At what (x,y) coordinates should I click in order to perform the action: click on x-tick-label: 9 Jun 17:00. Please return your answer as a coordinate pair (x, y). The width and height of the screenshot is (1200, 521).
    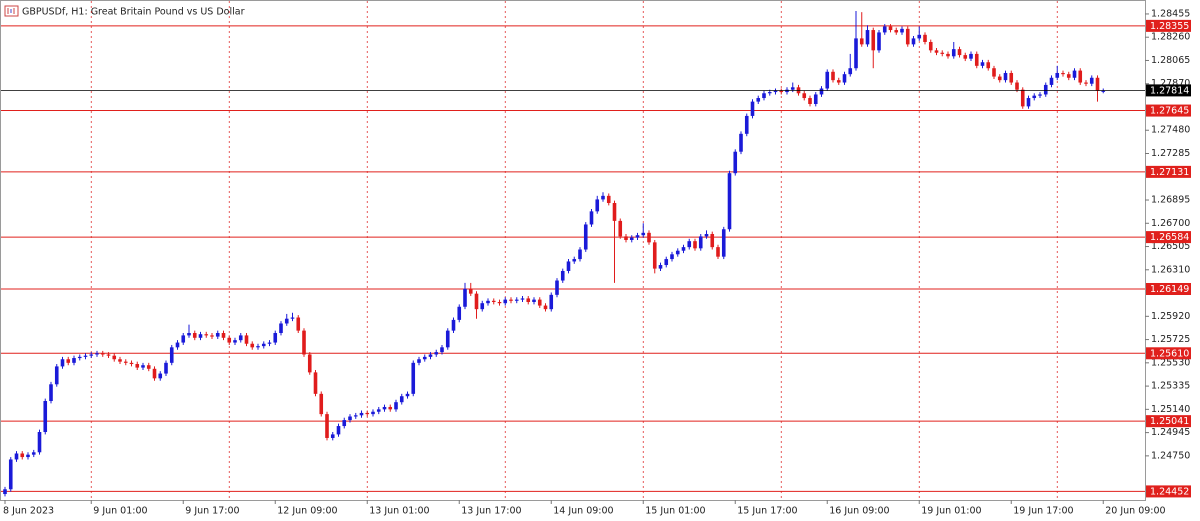
    Looking at the image, I should click on (212, 511).